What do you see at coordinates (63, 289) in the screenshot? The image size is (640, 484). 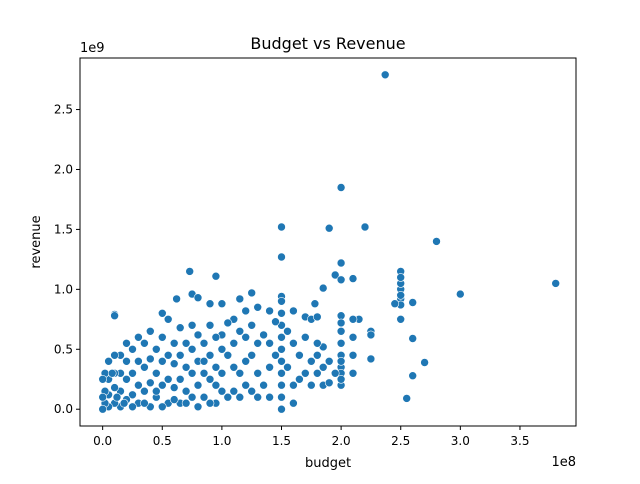 I see `y-tick-label: 1.0` at bounding box center [63, 289].